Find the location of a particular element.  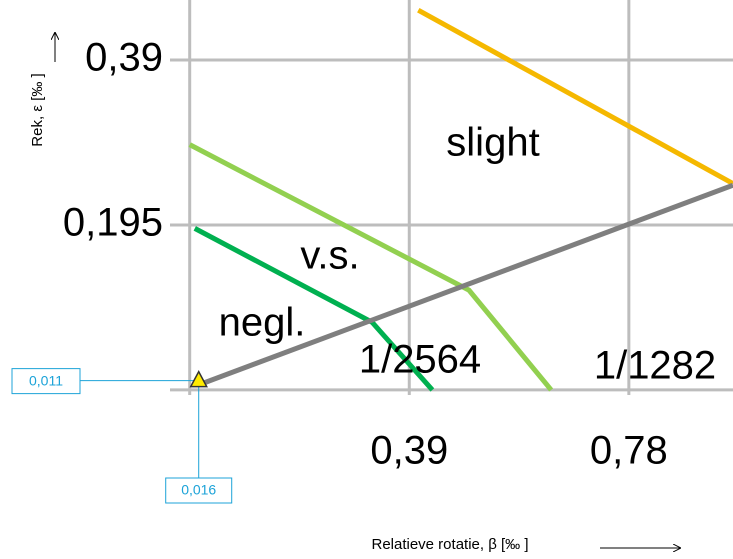

callout-label: 0,011 is located at coordinates (46, 380).